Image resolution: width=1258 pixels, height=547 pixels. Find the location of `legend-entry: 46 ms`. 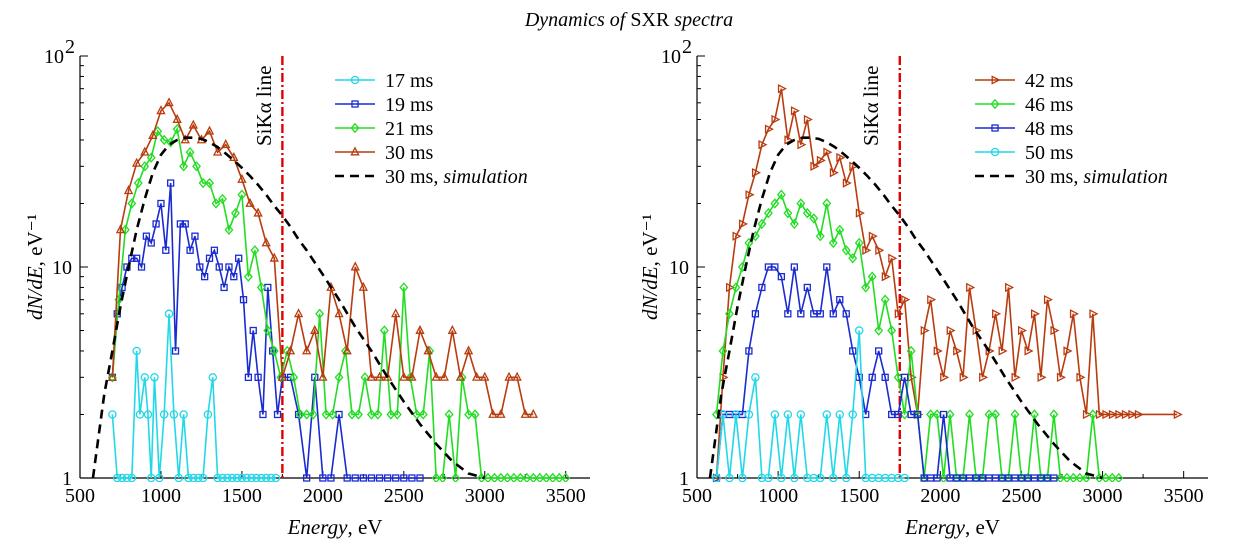

legend-entry: 46 ms is located at coordinates (1024, 105).